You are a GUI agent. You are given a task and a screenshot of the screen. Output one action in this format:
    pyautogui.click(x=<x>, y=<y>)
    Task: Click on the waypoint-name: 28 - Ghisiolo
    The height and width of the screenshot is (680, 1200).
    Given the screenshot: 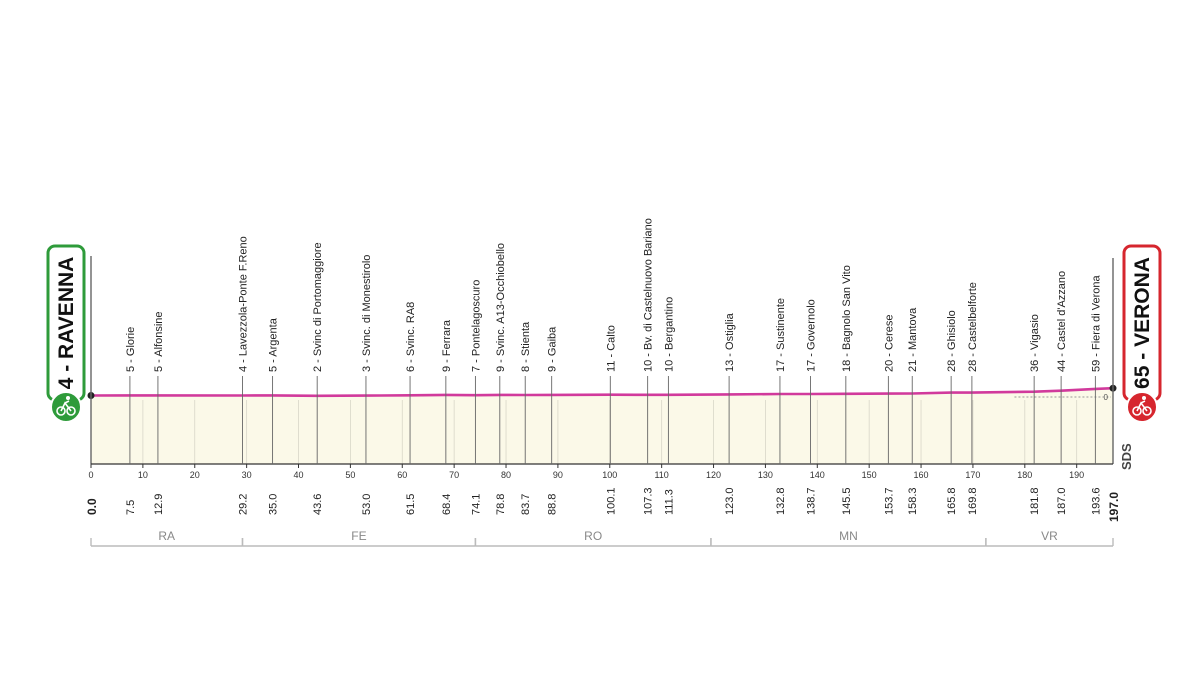 What is the action you would take?
    pyautogui.click(x=952, y=341)
    